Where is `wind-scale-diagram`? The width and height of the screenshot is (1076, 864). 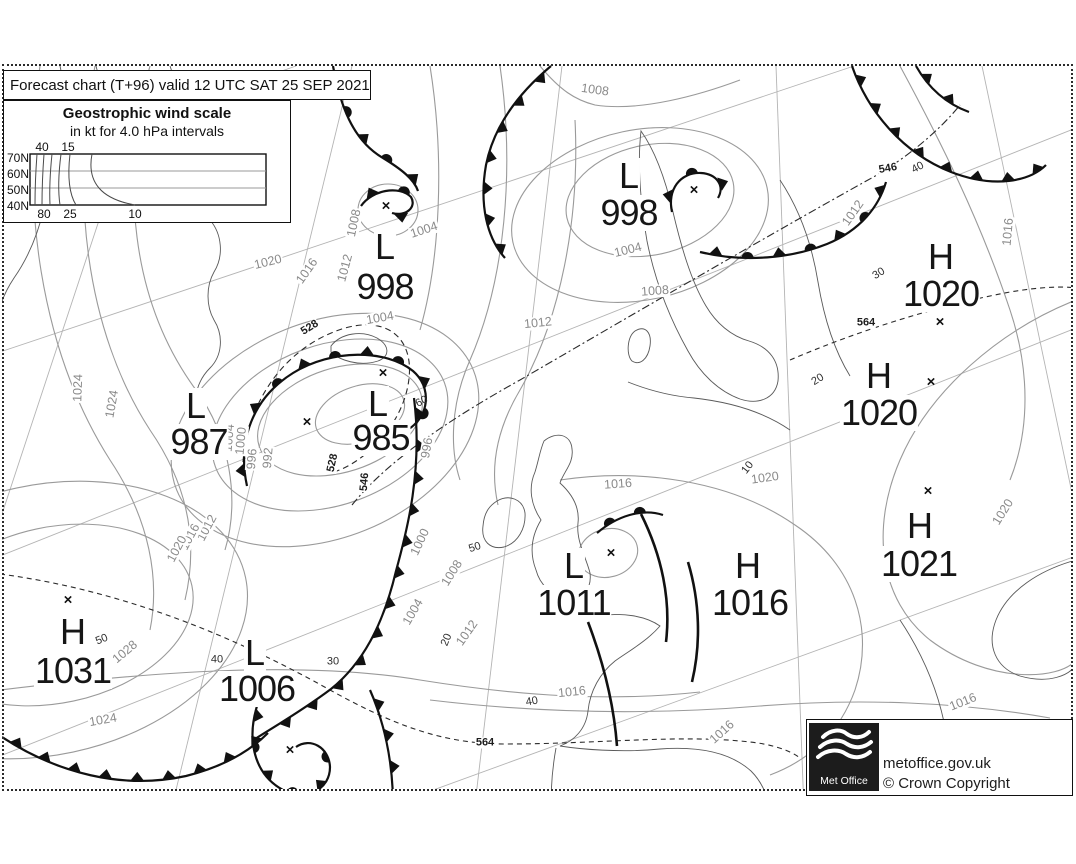
wind-scale-diagram is located at coordinates (148, 179).